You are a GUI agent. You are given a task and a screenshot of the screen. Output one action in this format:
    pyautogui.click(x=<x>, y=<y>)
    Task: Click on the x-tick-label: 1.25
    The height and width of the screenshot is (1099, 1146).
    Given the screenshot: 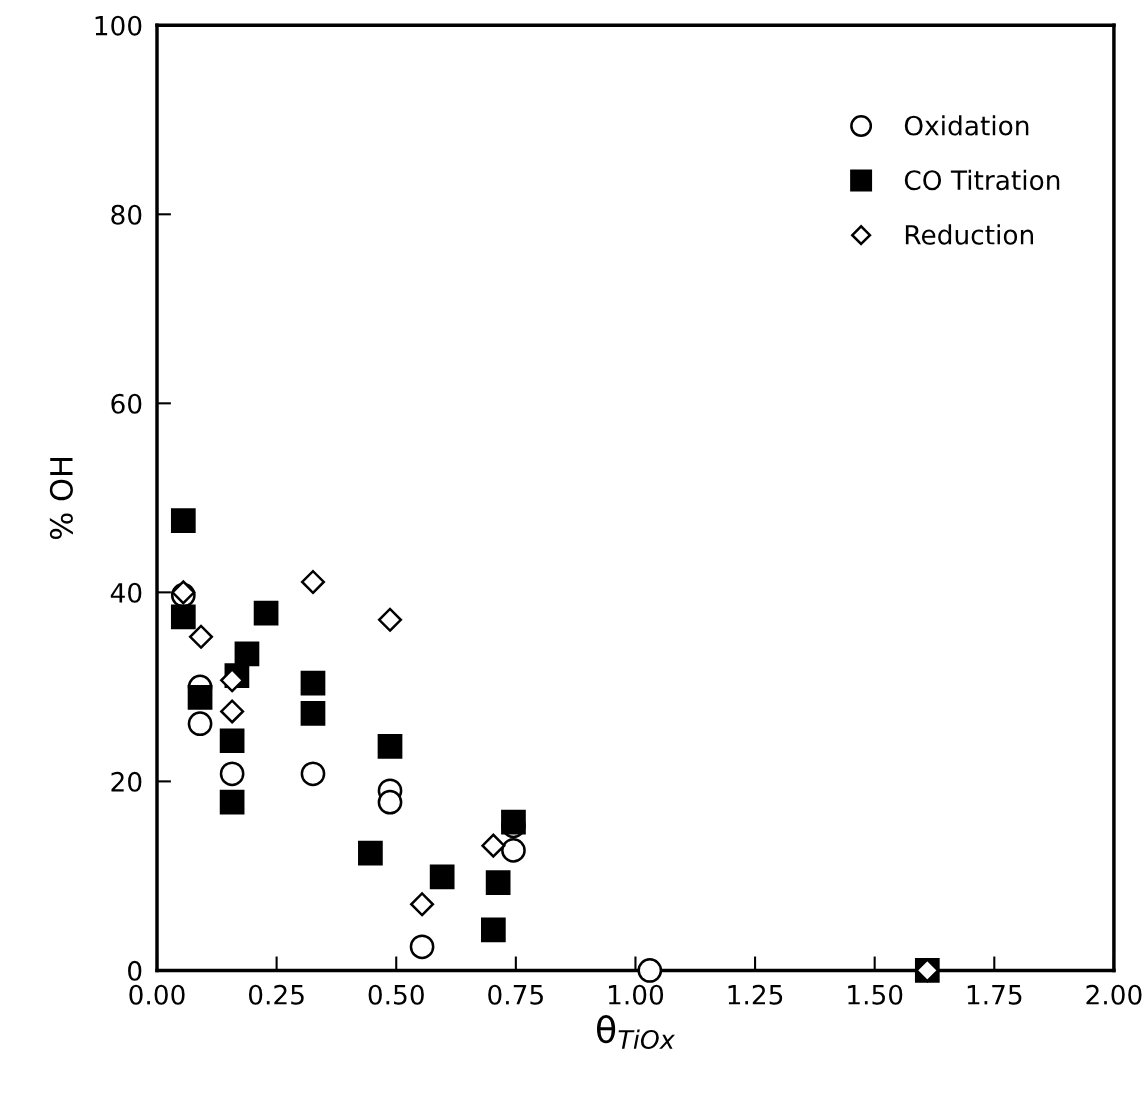 What is the action you would take?
    pyautogui.click(x=755, y=994)
    